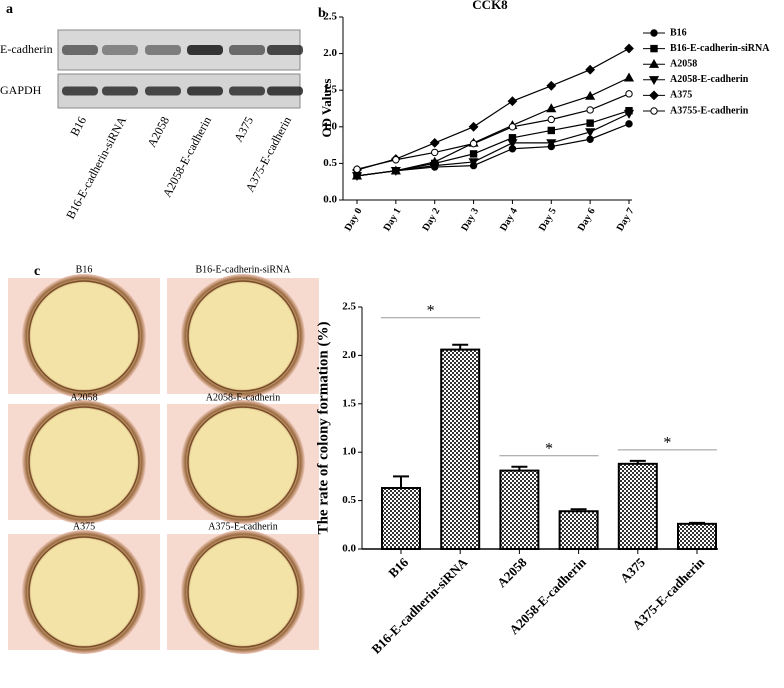 The height and width of the screenshot is (688, 784). Describe the element at coordinates (354, 219) in the screenshot. I see `x-tick-label: Day 0` at that location.